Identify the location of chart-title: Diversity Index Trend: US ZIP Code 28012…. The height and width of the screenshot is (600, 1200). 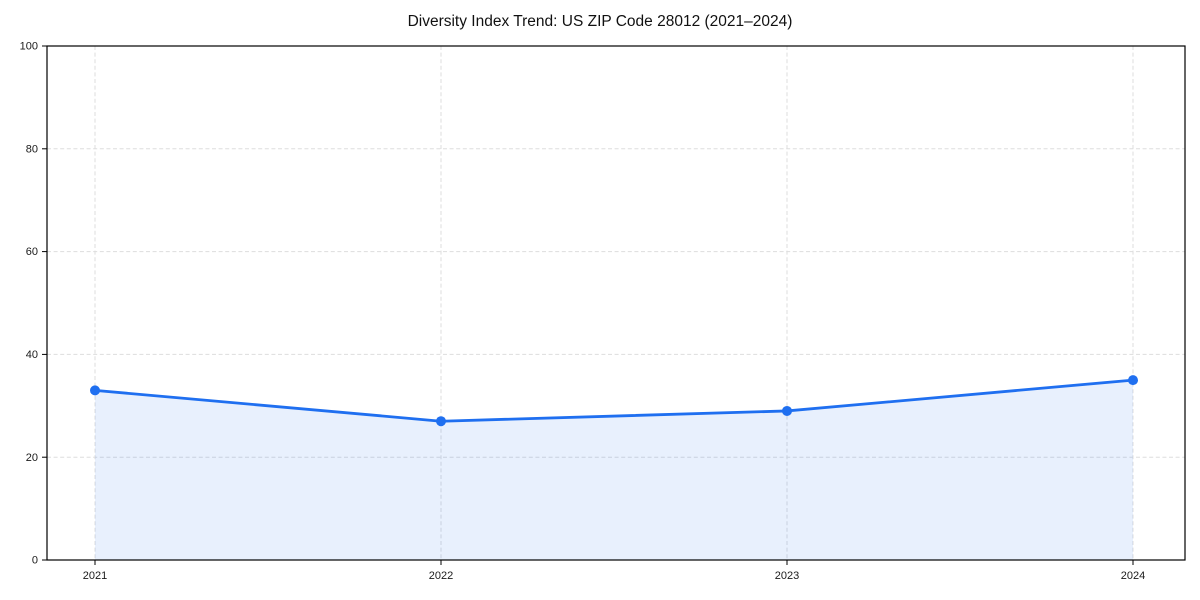
(600, 21).